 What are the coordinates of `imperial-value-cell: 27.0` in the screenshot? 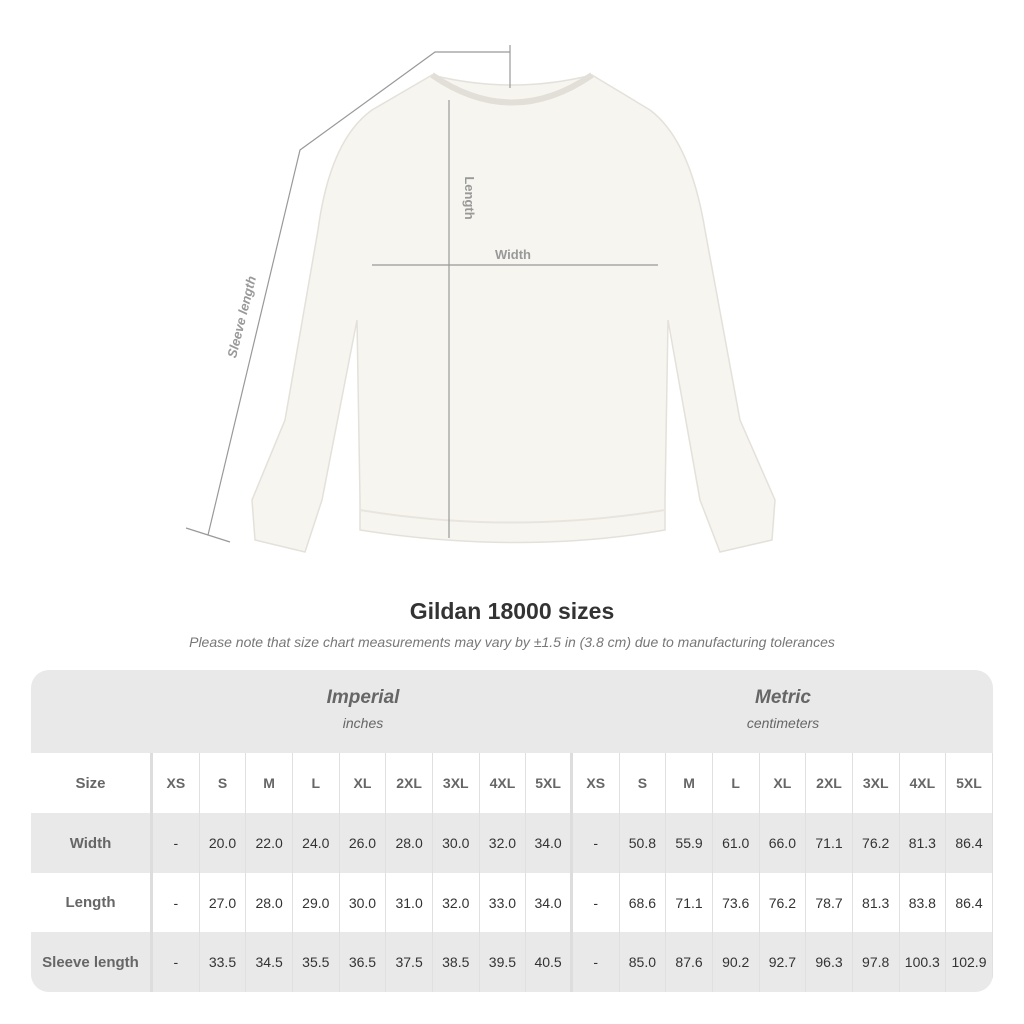 It's located at (223, 902).